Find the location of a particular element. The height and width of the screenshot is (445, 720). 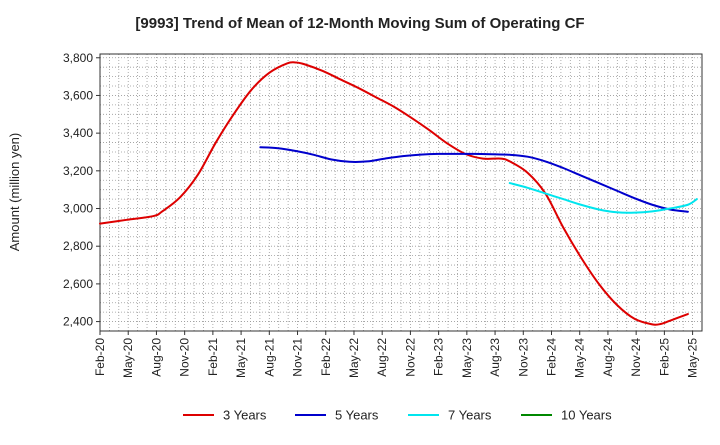

legend-label-5-years: 5 Years is located at coordinates (357, 415).